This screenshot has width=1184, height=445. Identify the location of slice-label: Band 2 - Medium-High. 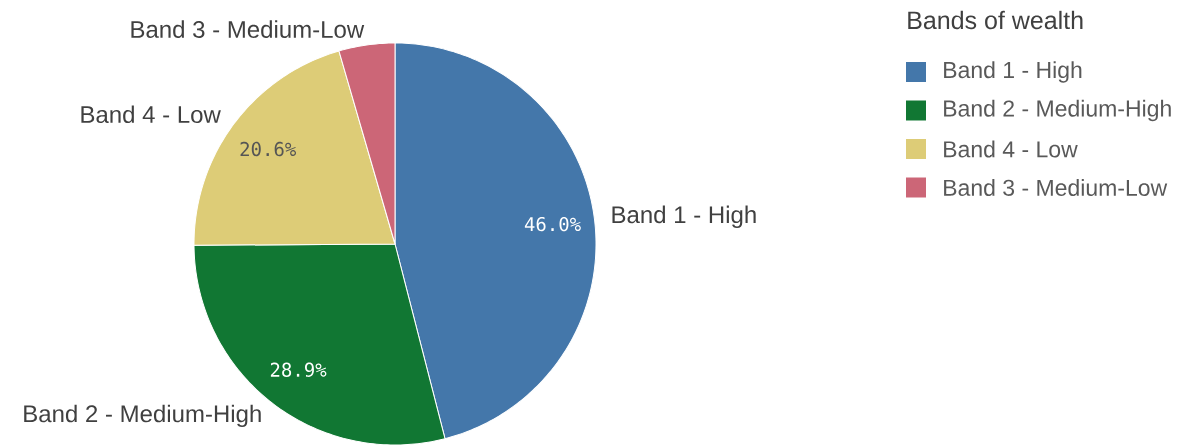
(142, 416).